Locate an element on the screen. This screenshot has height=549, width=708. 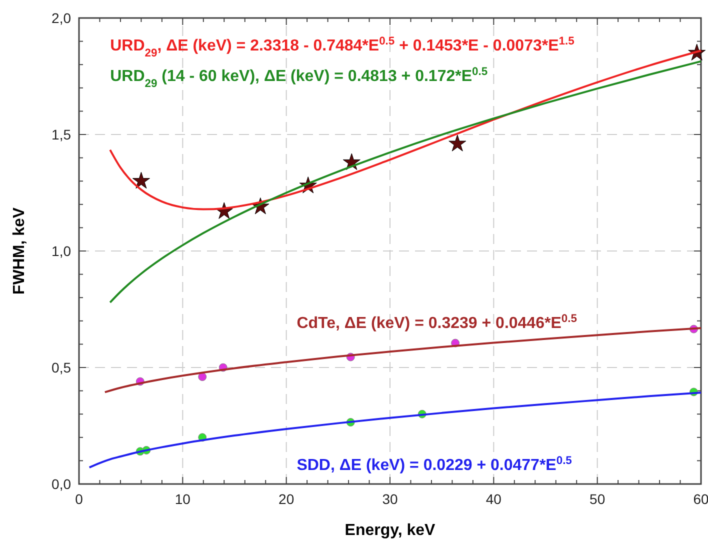
x-tick-label: 60 is located at coordinates (700, 499).